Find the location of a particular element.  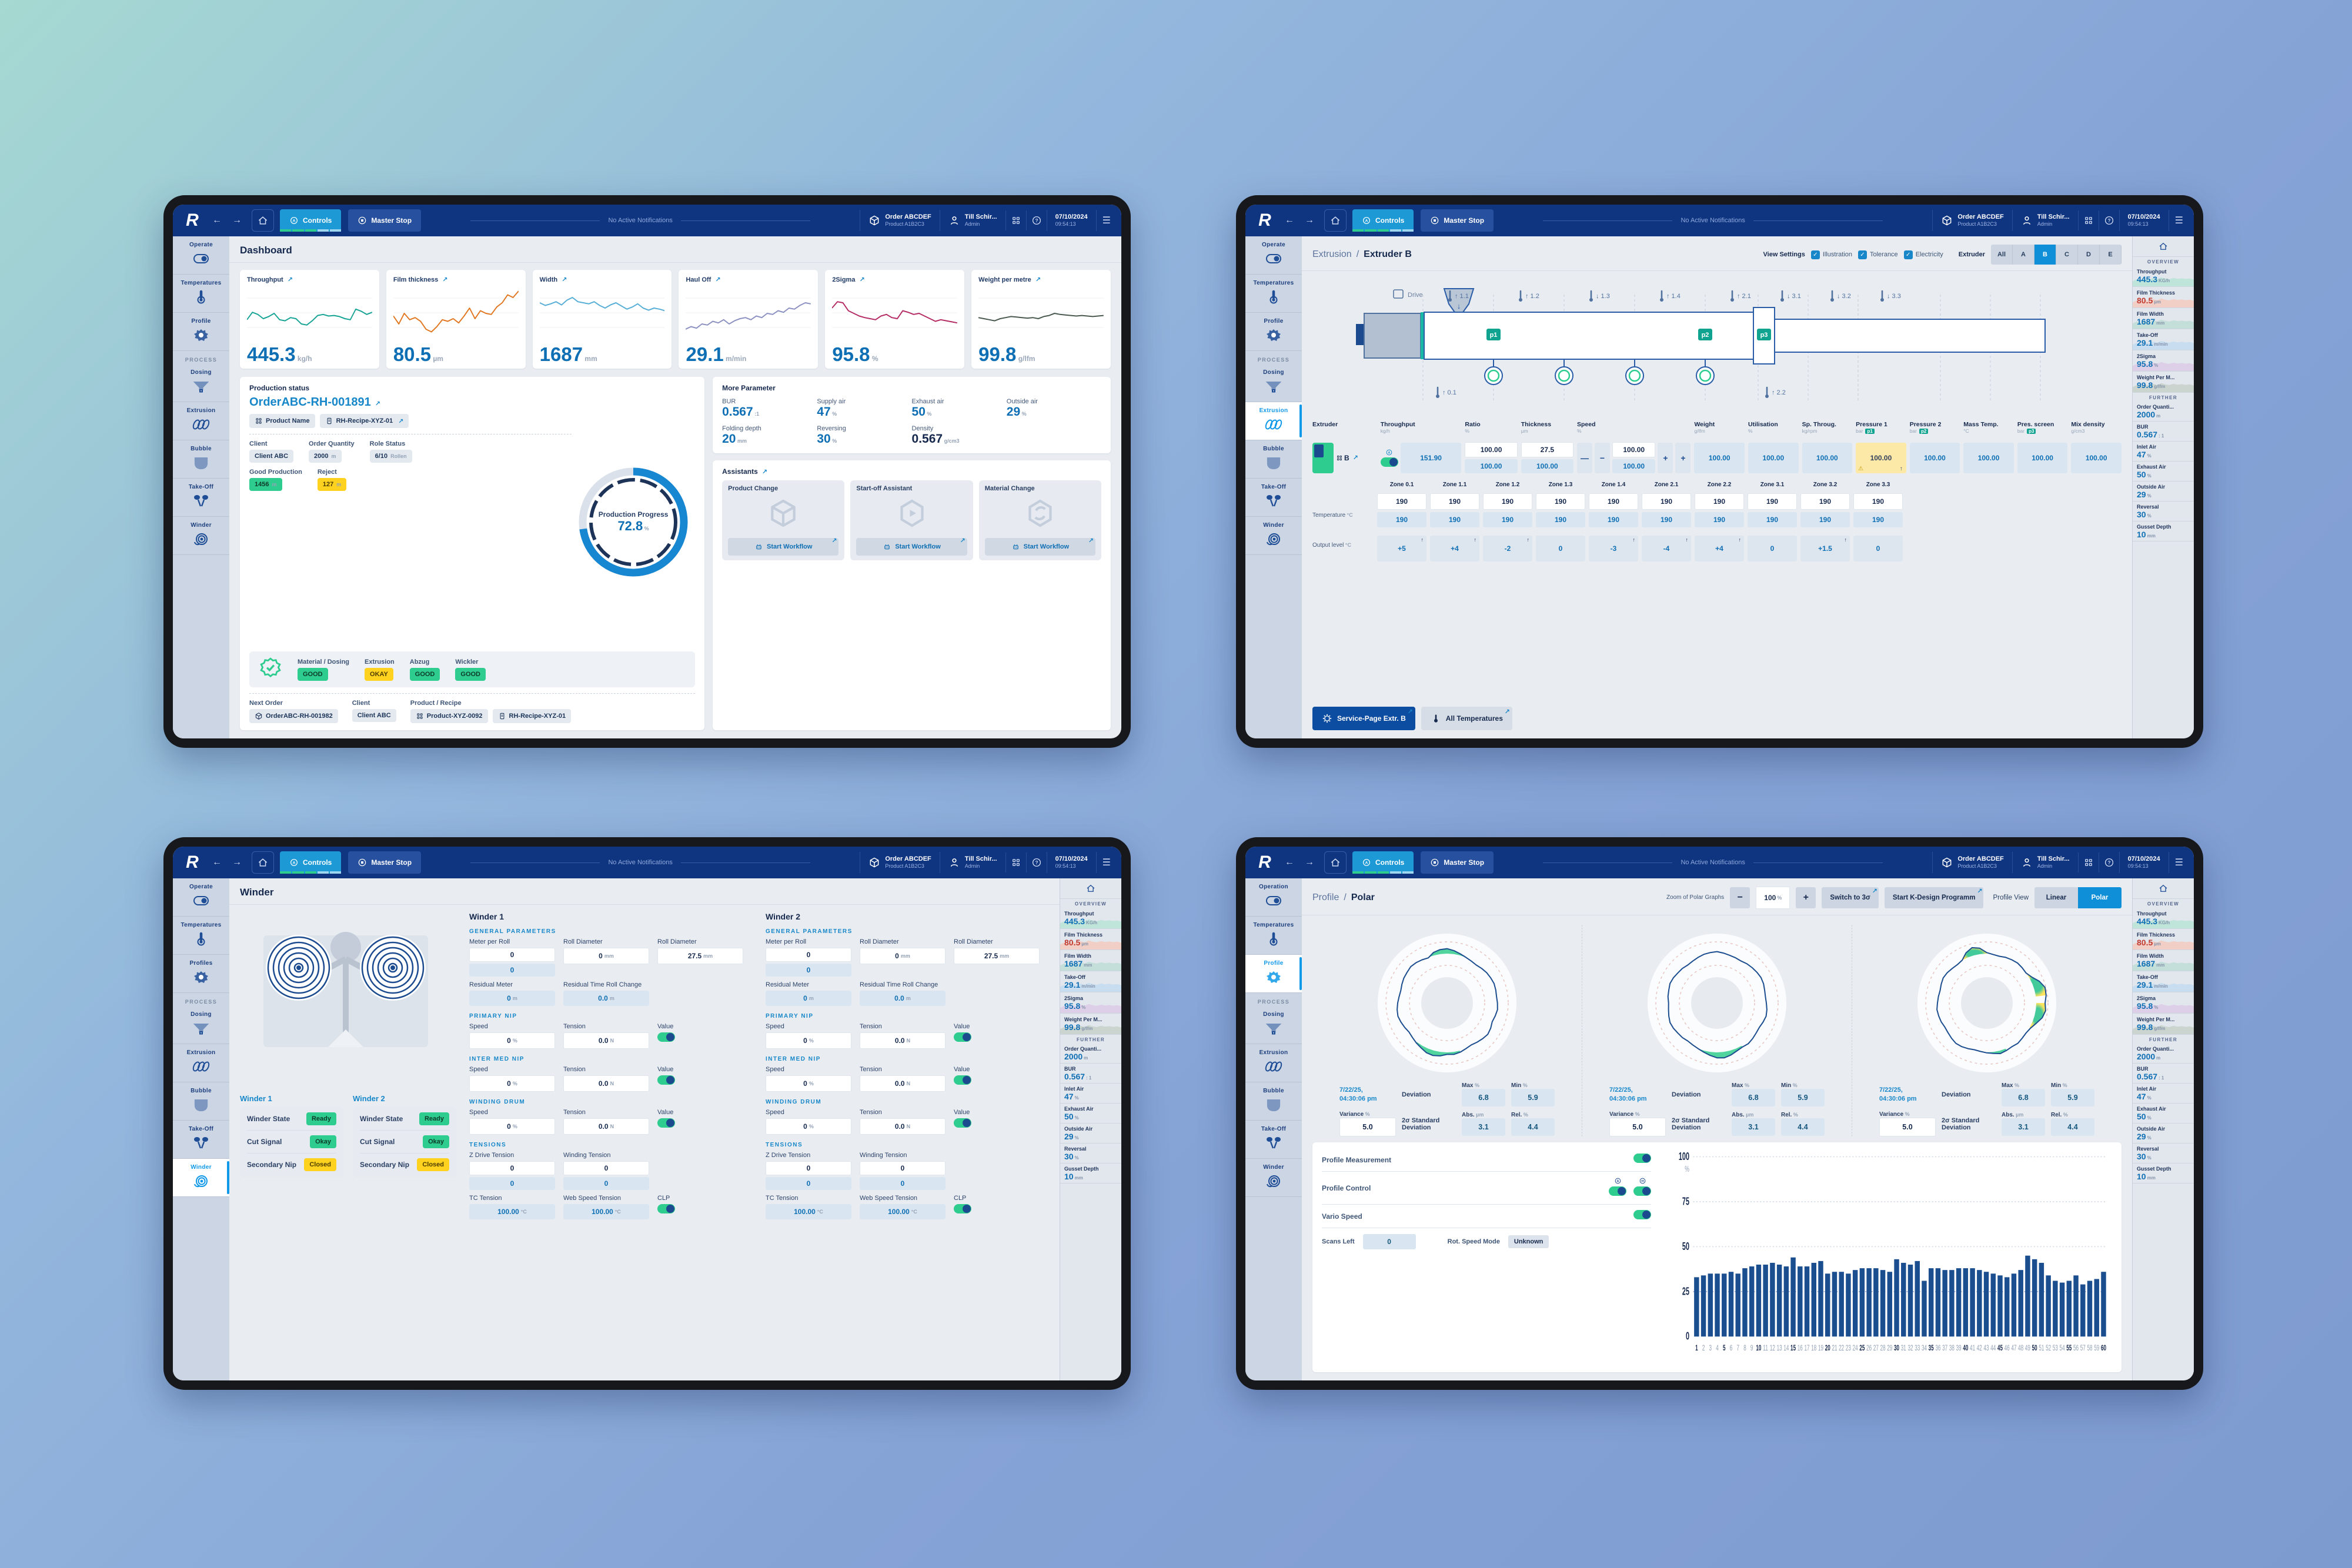

order-chip: Product Name is located at coordinates (282, 421).